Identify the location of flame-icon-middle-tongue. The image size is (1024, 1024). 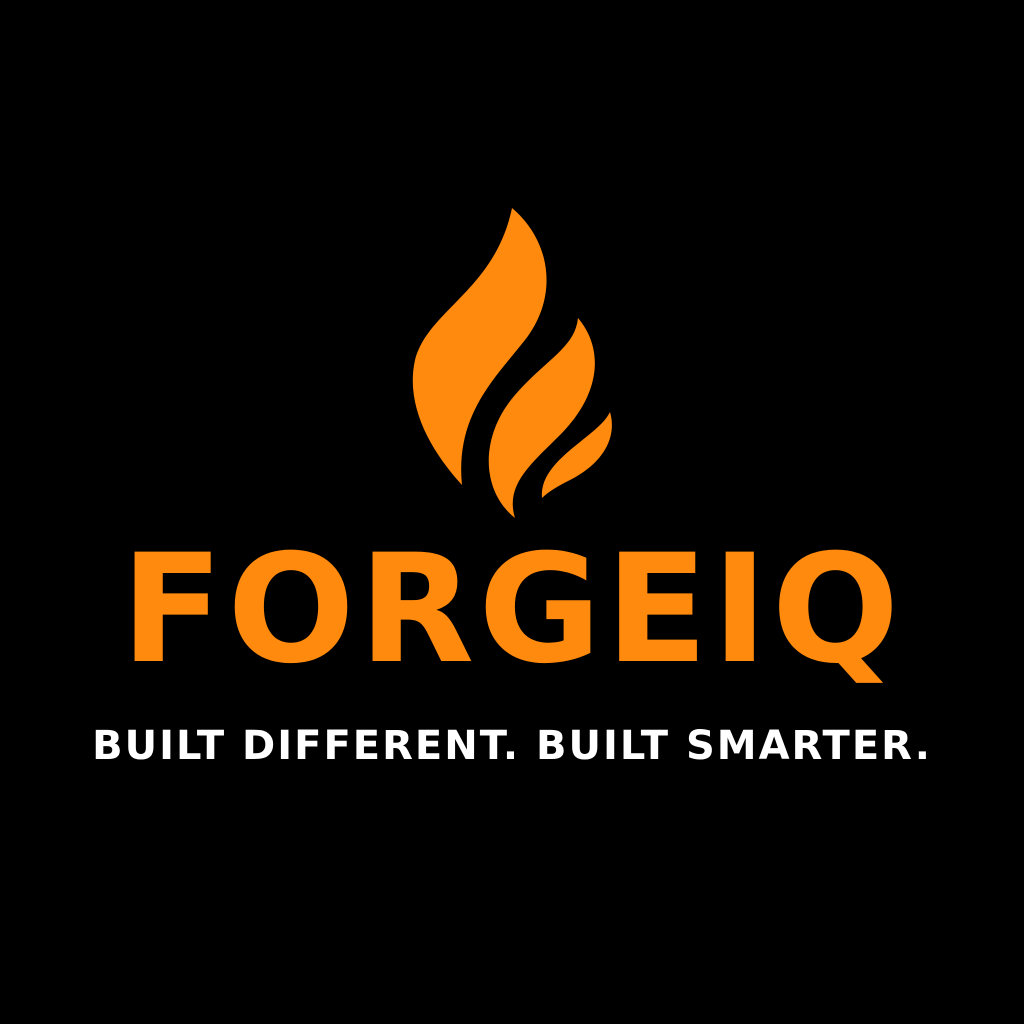
(541, 418).